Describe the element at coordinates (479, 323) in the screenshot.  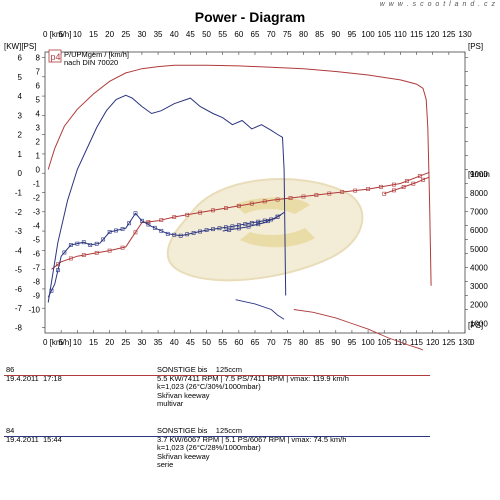
I see `right-tick-label: 1000` at that location.